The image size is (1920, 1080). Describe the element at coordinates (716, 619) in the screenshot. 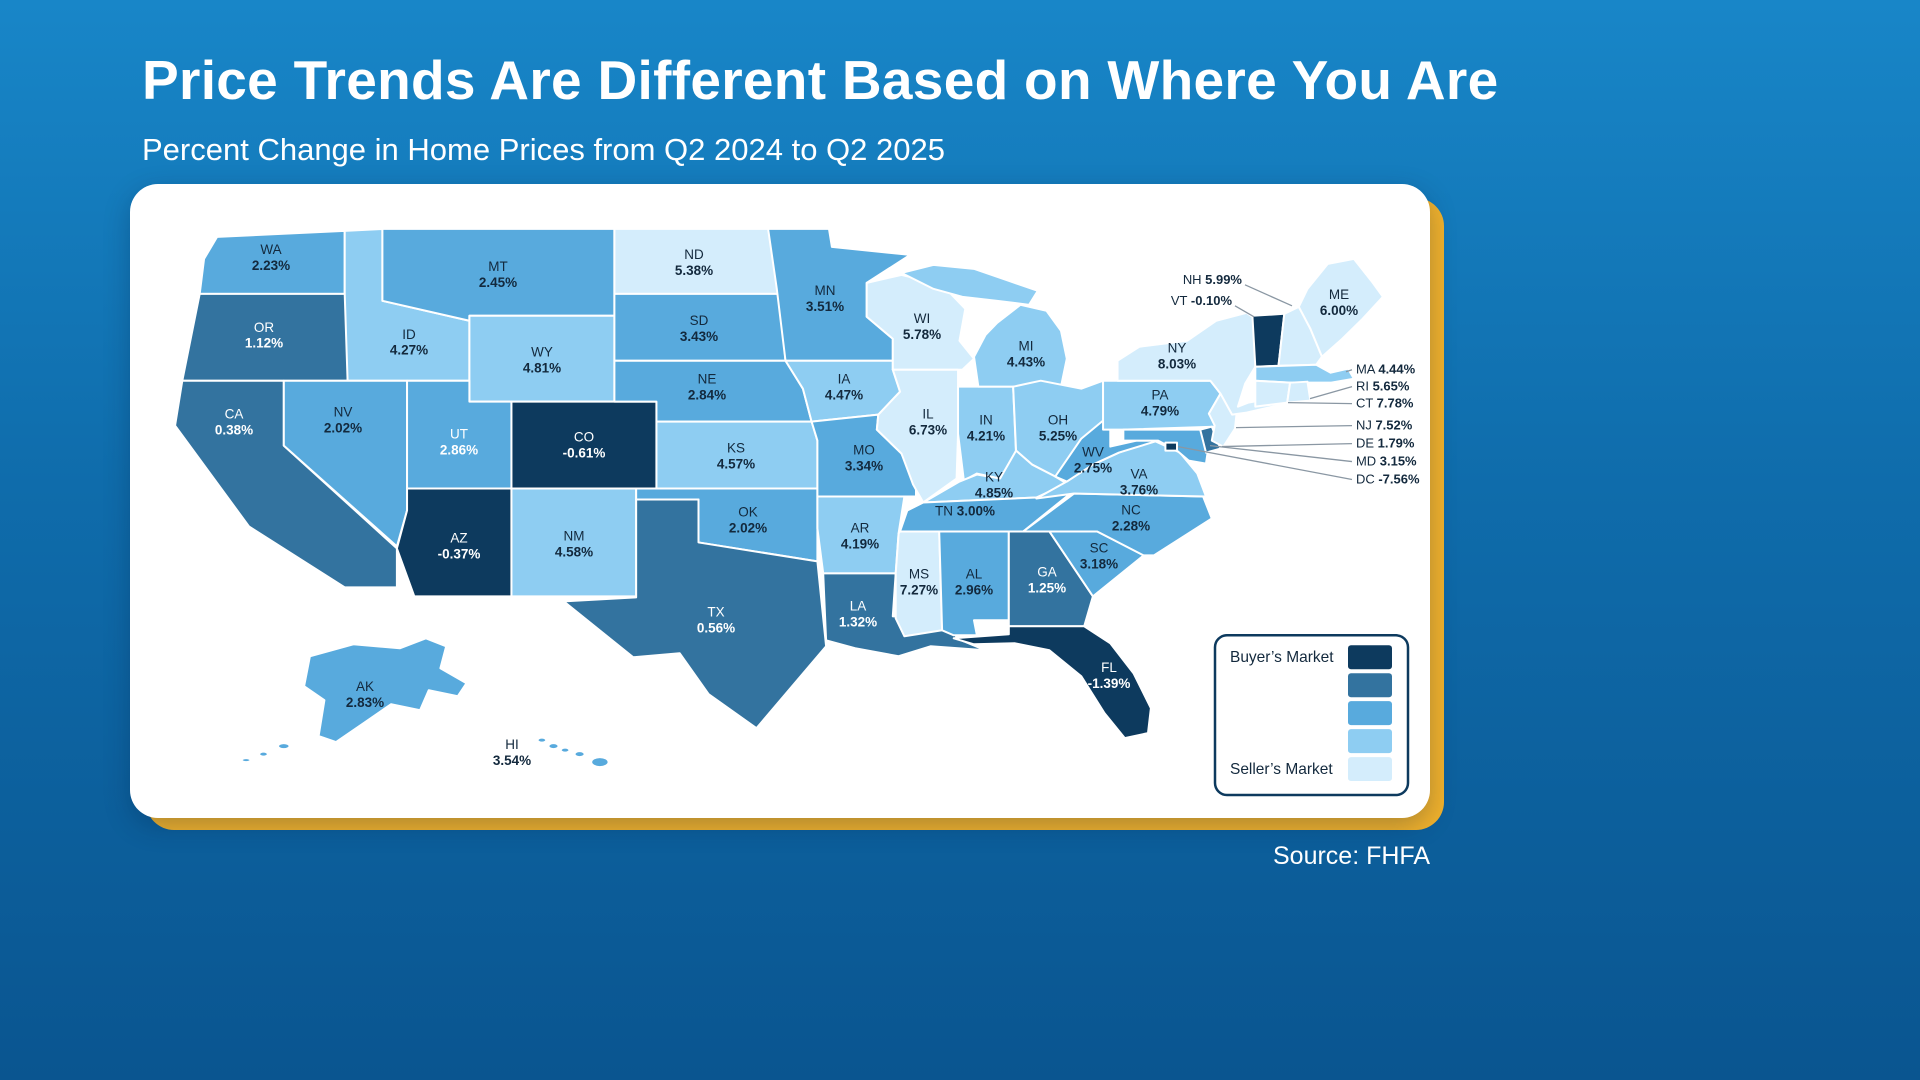

I see `state-label-tx: TX 0.56%` at that location.